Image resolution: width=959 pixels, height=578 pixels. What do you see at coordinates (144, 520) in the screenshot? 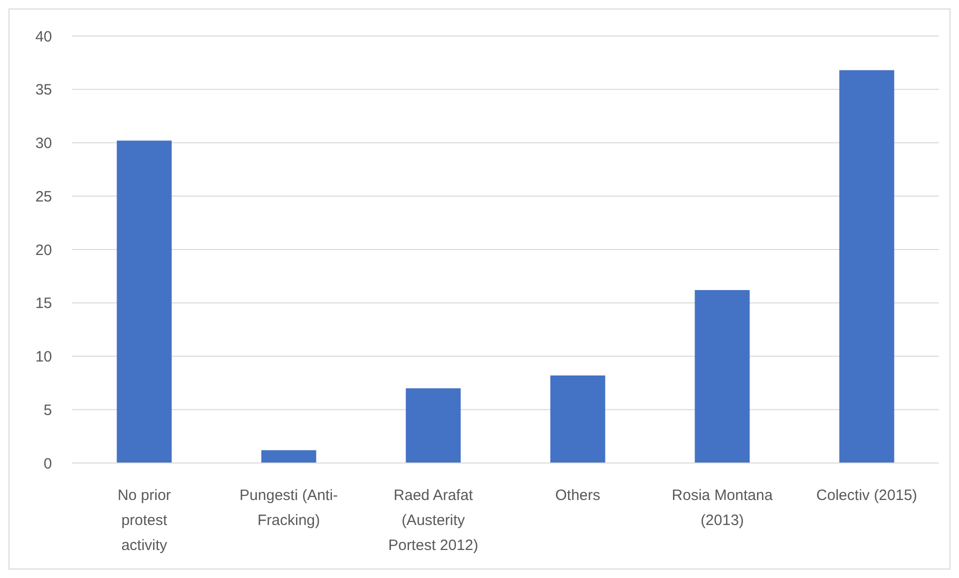
I see `x-tick-label: No prior protest activity` at bounding box center [144, 520].